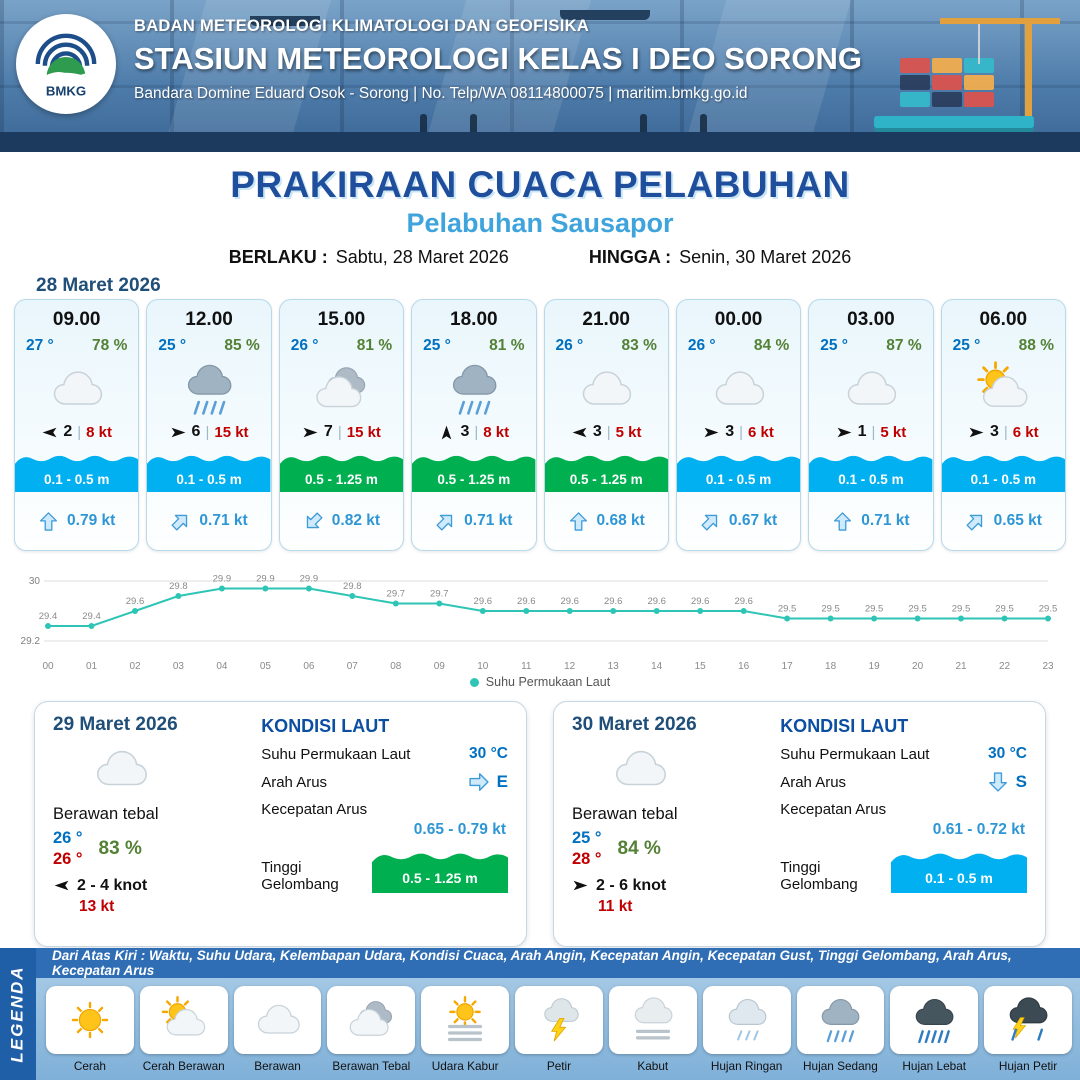  What do you see at coordinates (954, 122) in the screenshot?
I see `waiting-seats` at bounding box center [954, 122].